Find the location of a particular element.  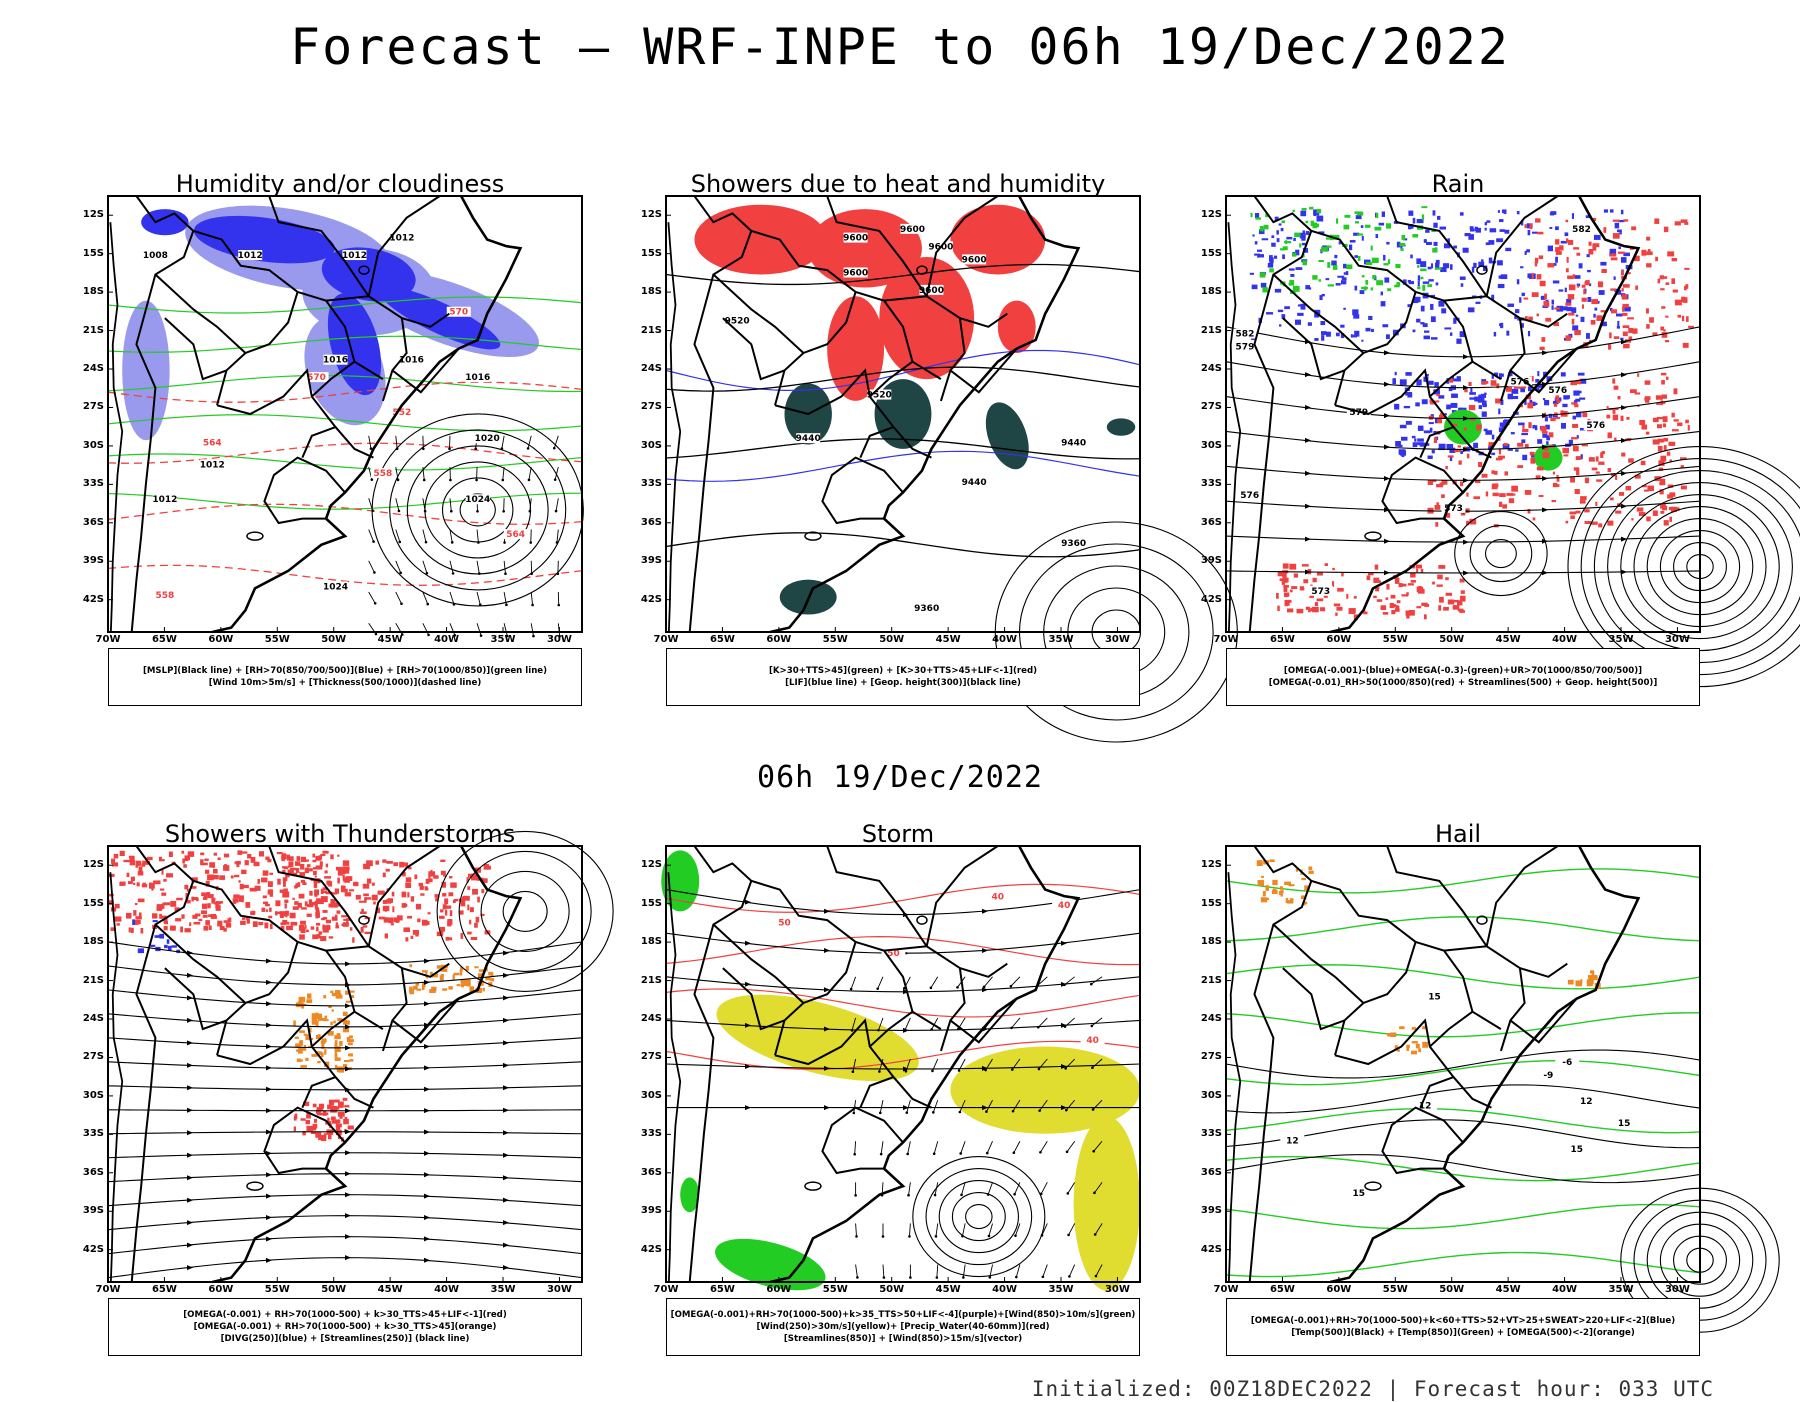

lat-tick-label: 18S is located at coordinates (1211, 942).